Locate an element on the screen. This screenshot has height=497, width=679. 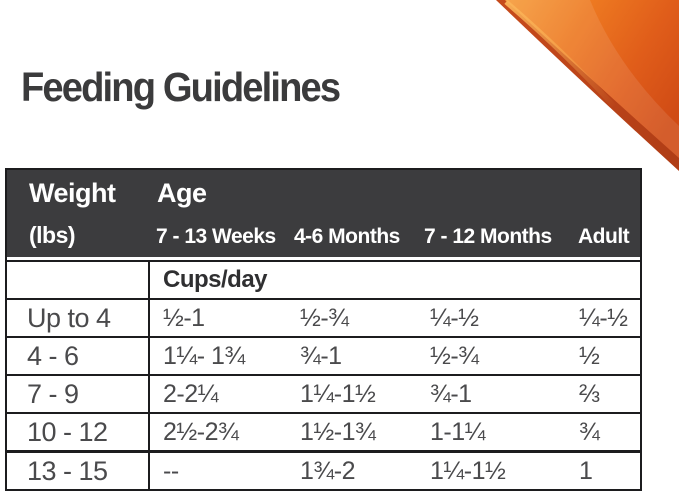
table-row: Up to 4 ½-1 ½-¾ ¼-½ ¼-½ is located at coordinates (323, 317).